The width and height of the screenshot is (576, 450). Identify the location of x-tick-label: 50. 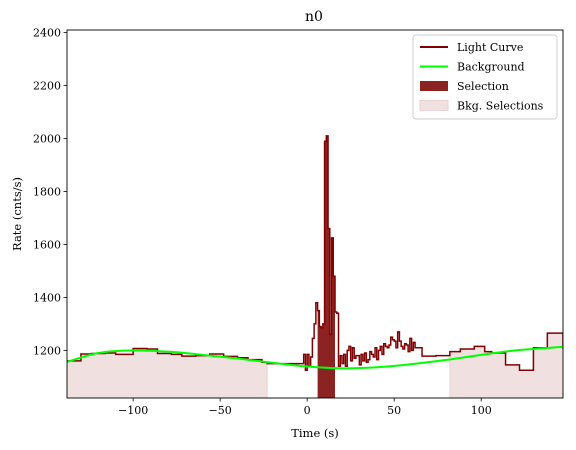
(394, 410).